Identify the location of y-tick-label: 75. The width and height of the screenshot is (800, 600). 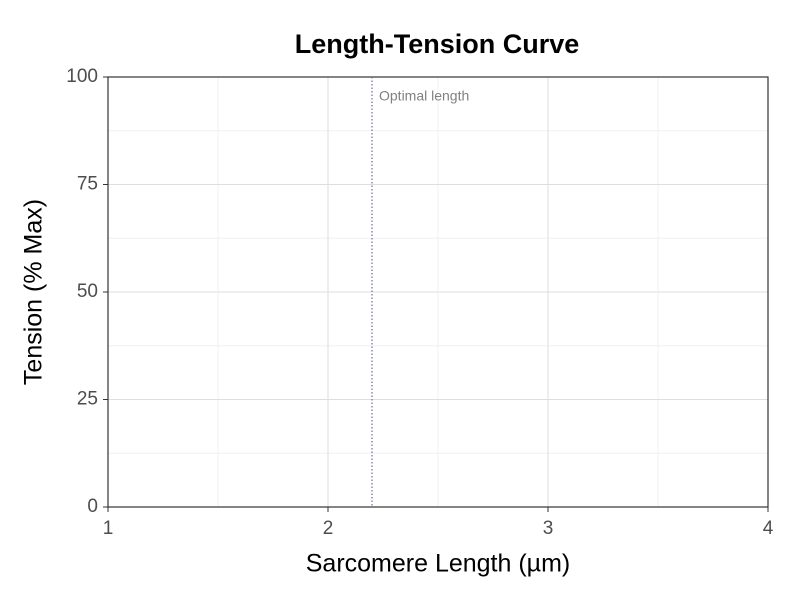
(87, 184).